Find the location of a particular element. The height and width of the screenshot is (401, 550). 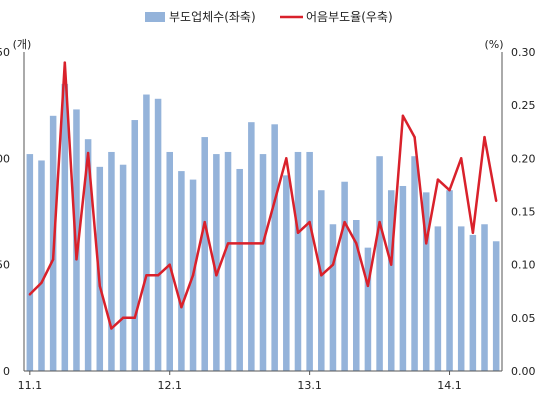

right-tick-label: 0.20 is located at coordinates (523, 158).